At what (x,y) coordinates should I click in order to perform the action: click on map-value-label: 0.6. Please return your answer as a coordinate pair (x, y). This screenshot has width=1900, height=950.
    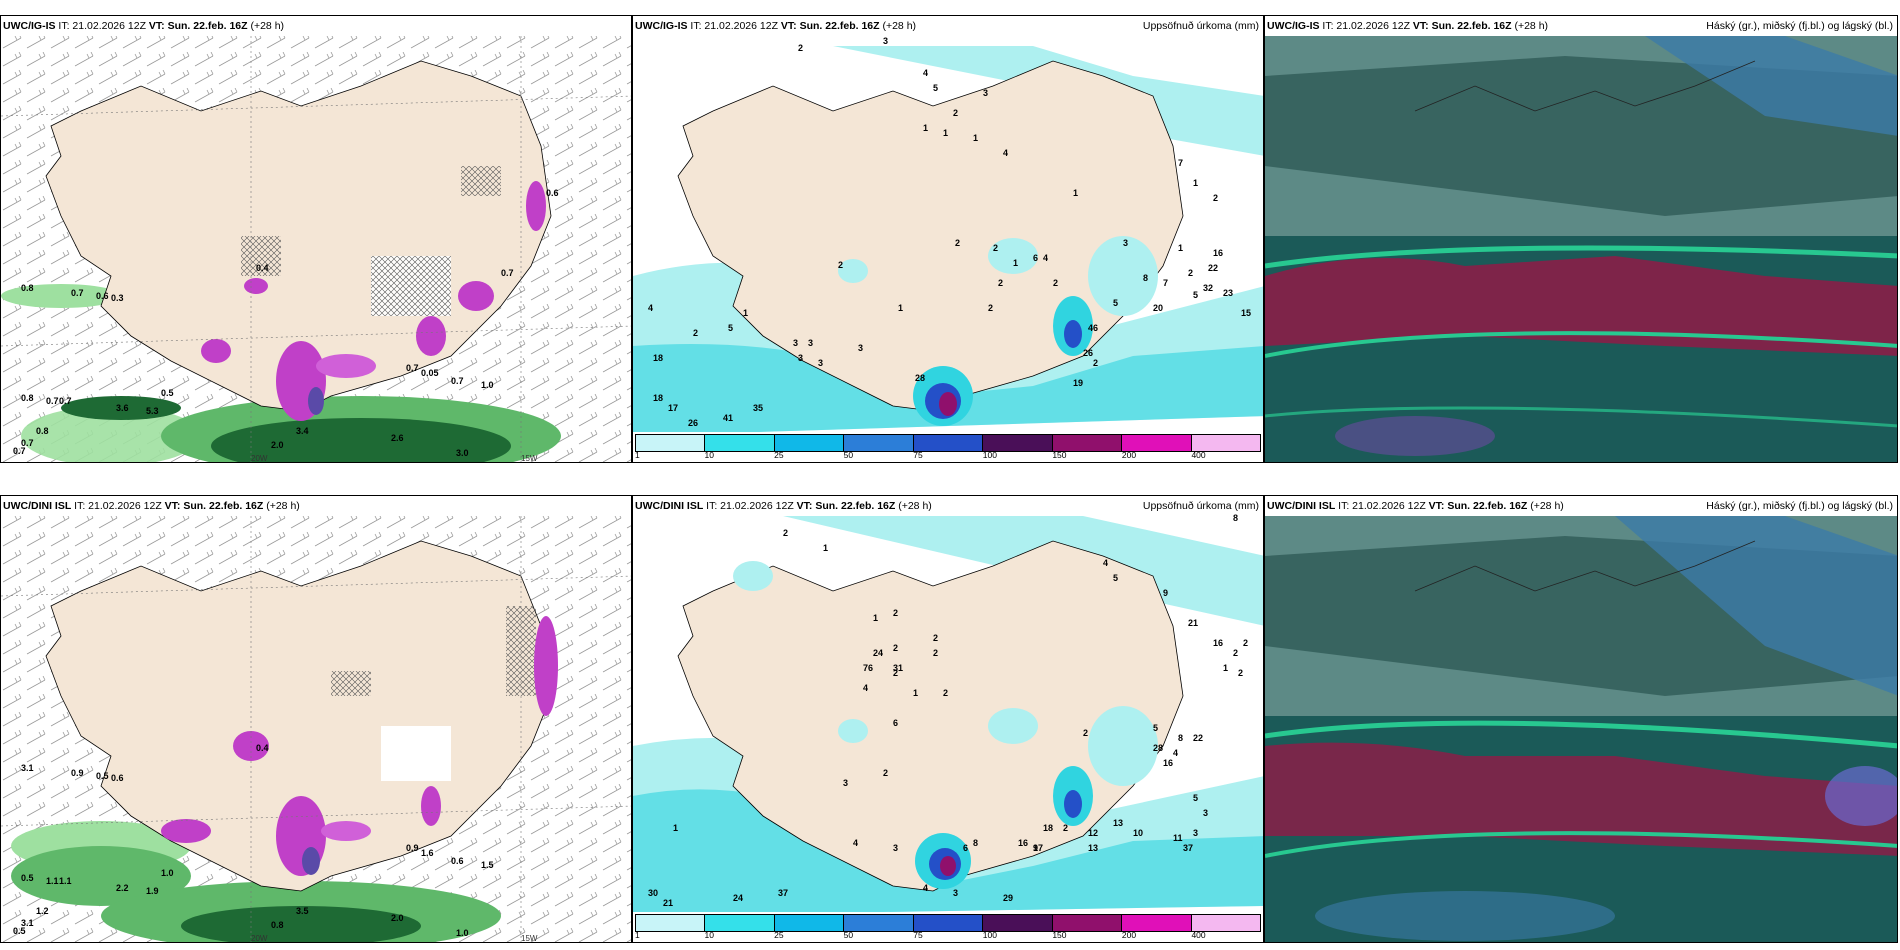
    Looking at the image, I should click on (102, 296).